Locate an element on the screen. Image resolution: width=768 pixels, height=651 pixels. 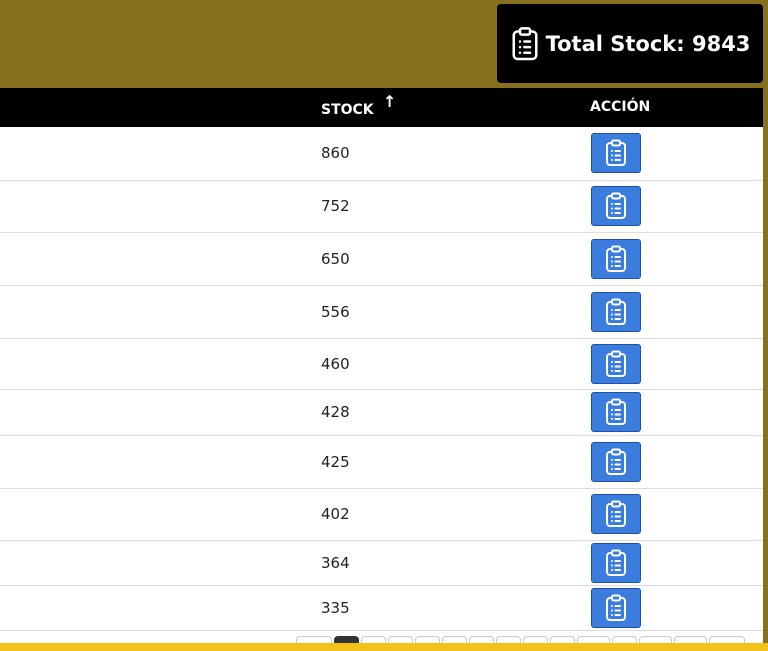
column-header-action: ACCIÓN is located at coordinates (620, 107).